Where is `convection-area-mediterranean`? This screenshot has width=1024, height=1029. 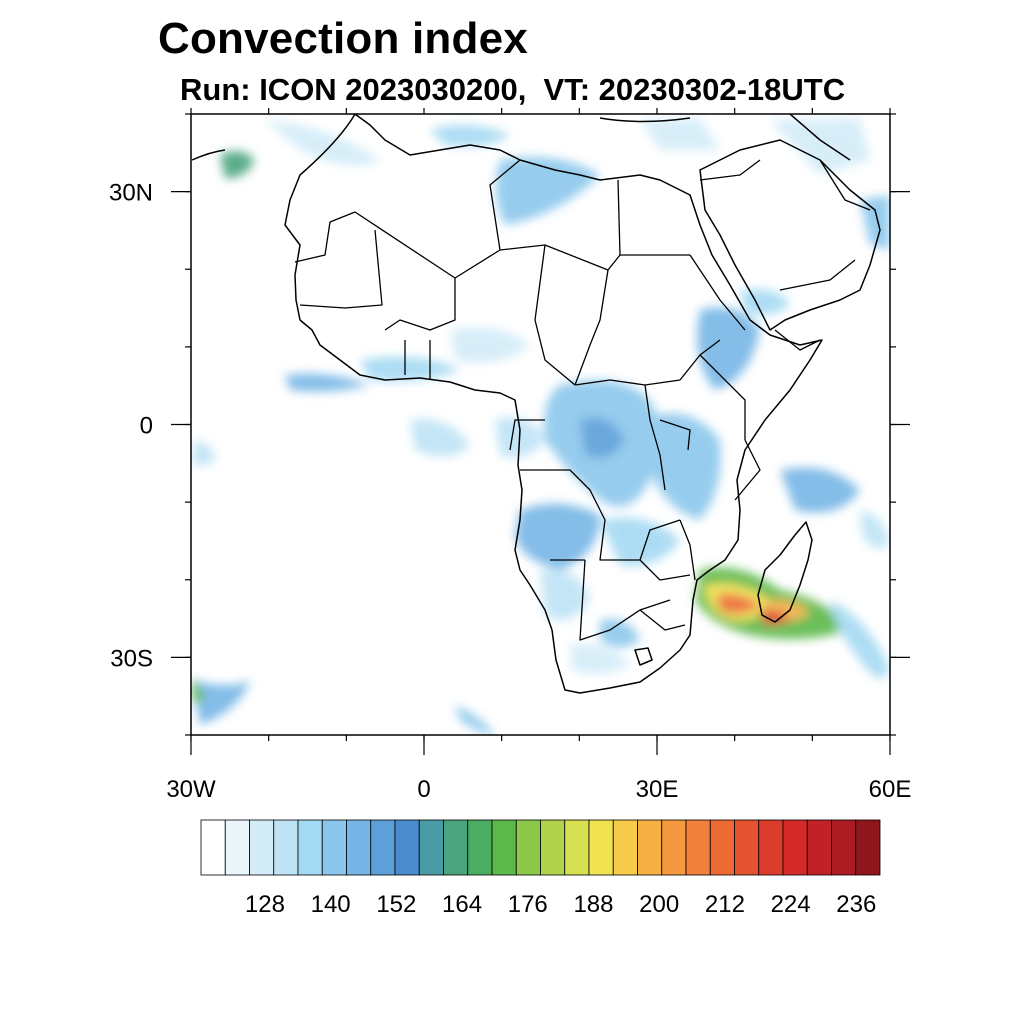
convection-area-mediterranean is located at coordinates (322, 143).